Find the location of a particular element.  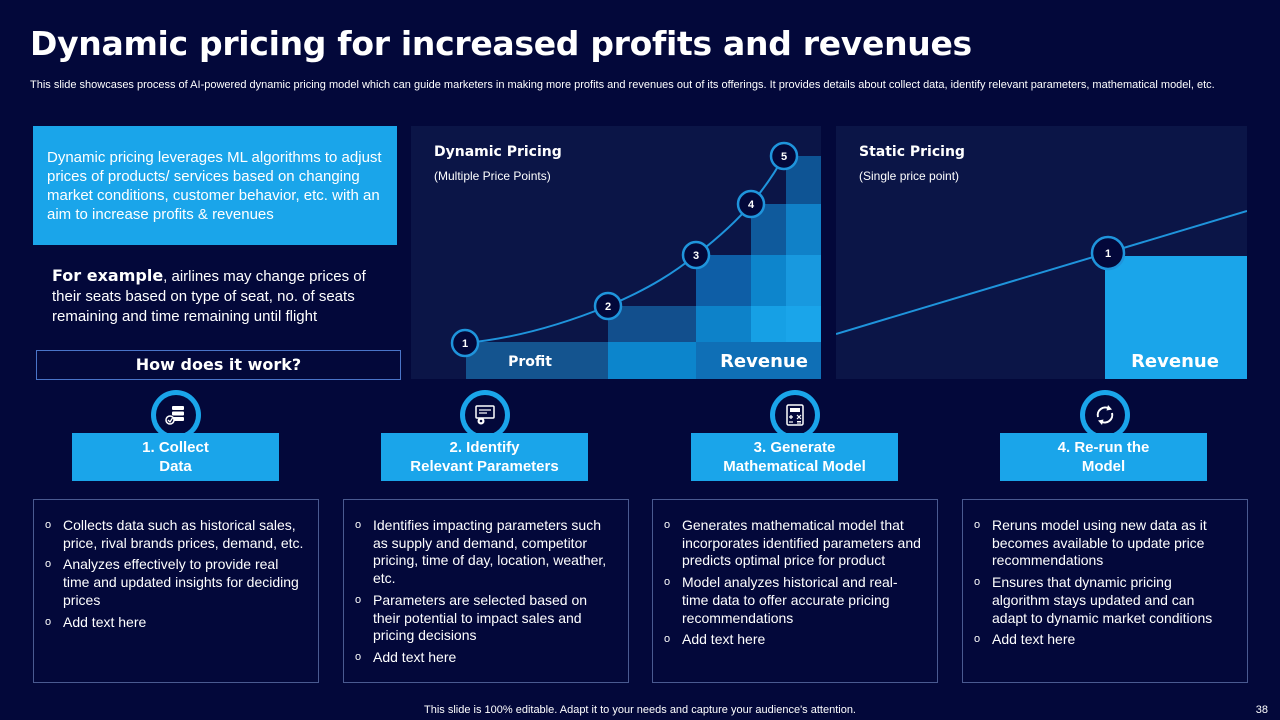

dynamic-pricing-title: Dynamic Pricing is located at coordinates (498, 152).